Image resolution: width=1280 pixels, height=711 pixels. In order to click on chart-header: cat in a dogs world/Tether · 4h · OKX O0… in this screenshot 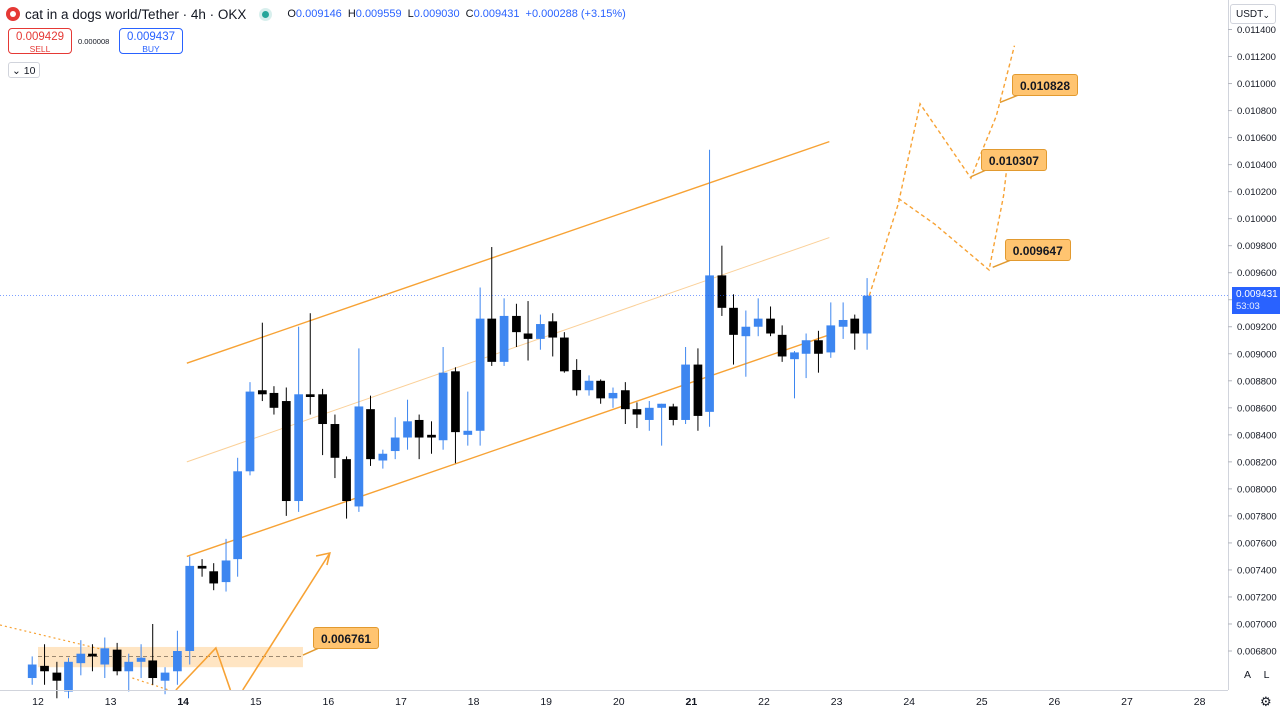, I will do `click(316, 14)`.